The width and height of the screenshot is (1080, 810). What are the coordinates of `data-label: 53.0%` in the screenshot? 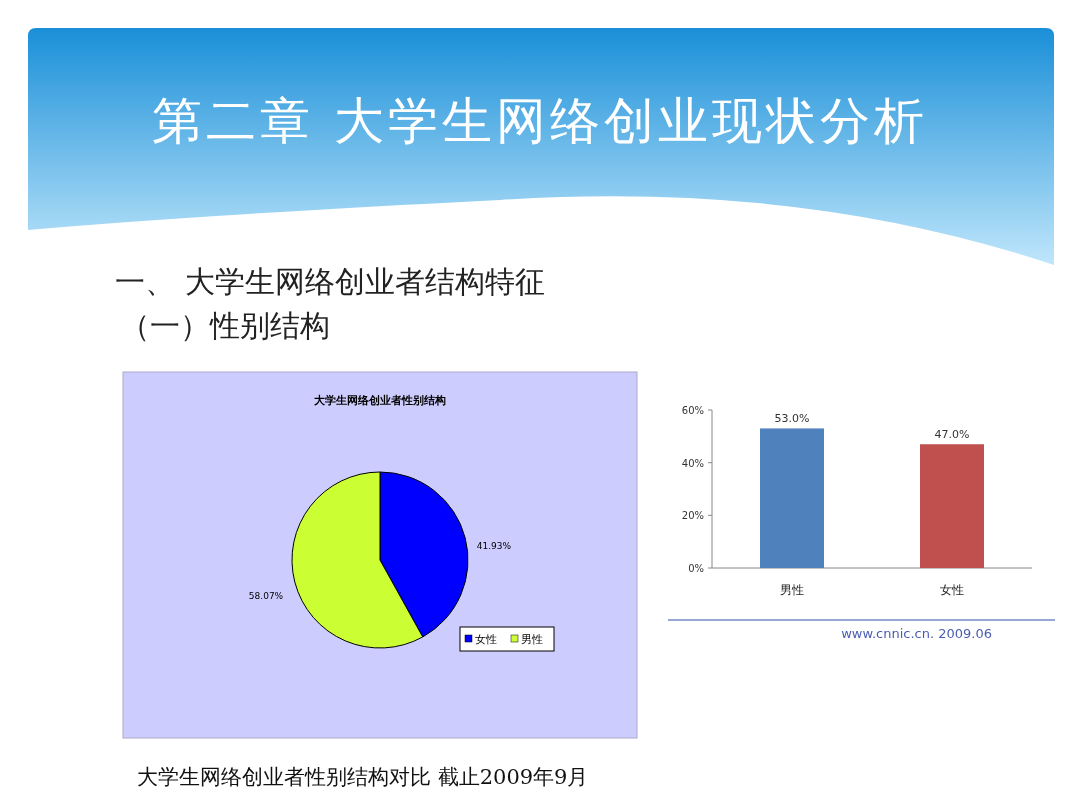 It's located at (792, 419).